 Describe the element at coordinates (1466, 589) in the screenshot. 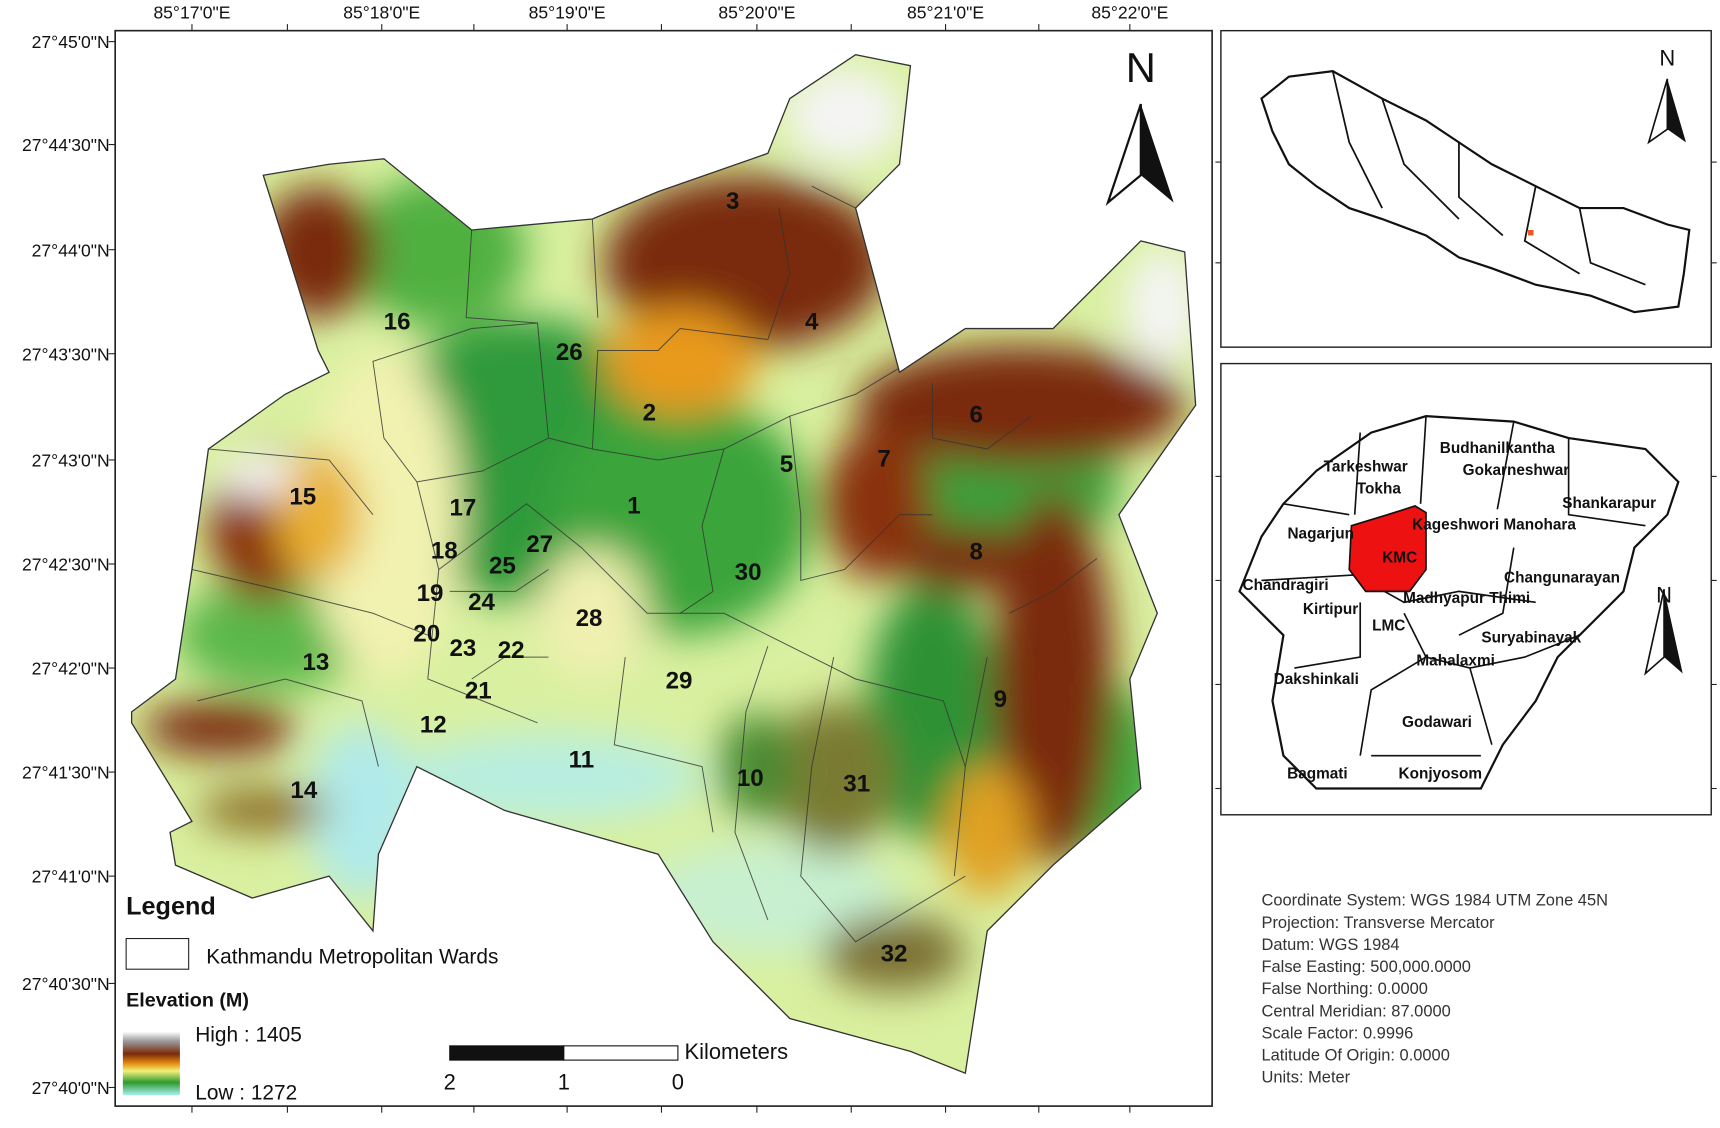

I see `inset-valley: N` at that location.